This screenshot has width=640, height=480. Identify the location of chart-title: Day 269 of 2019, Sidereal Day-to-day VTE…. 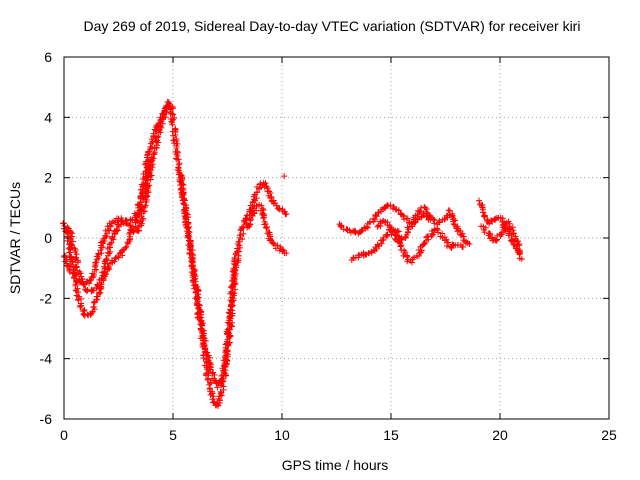
(332, 26).